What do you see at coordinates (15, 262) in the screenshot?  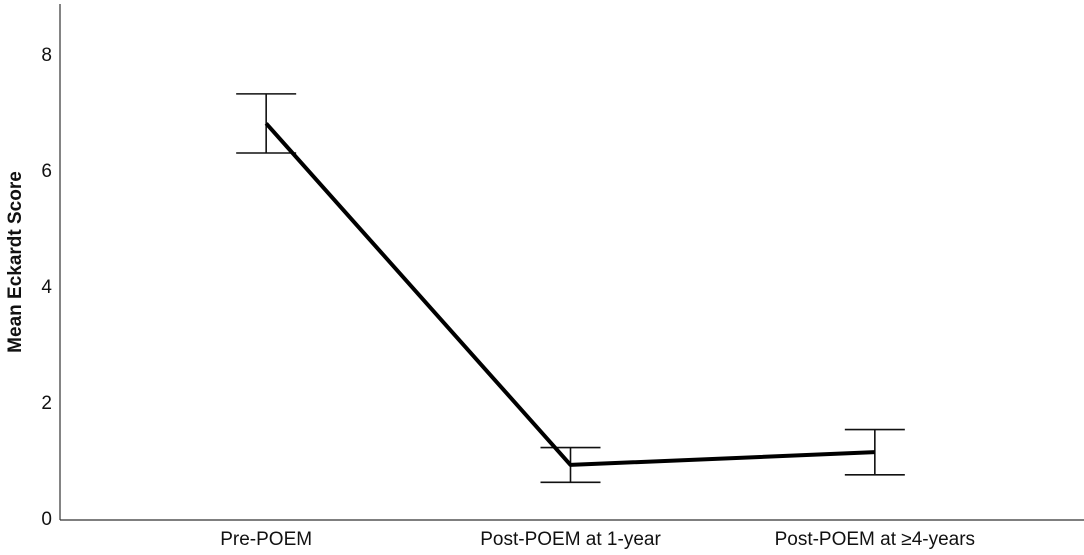 I see `y-axis-title: Mean Eckardt Score` at bounding box center [15, 262].